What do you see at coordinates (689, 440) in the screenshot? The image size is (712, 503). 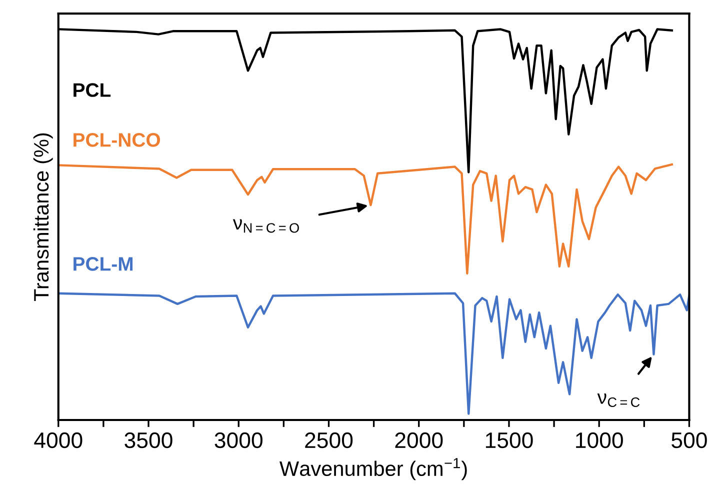 I see `x-tick-label: 500` at bounding box center [689, 440].